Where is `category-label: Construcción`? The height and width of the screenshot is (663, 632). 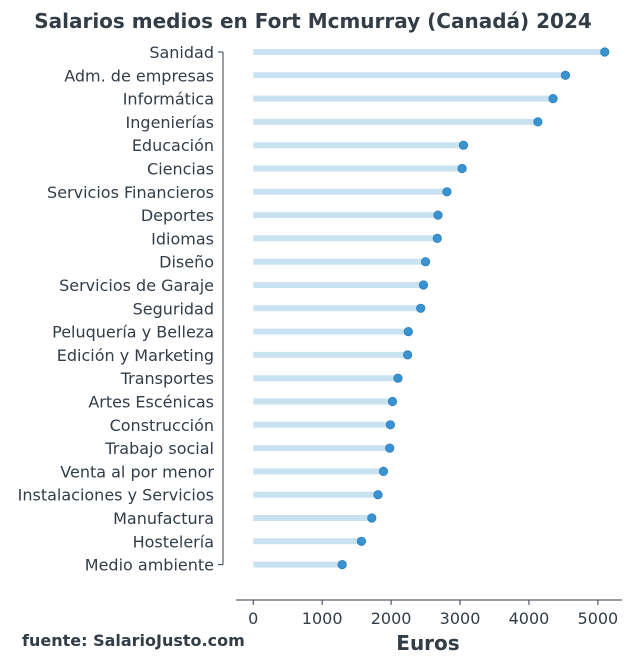
category-label: Construcción is located at coordinates (162, 425).